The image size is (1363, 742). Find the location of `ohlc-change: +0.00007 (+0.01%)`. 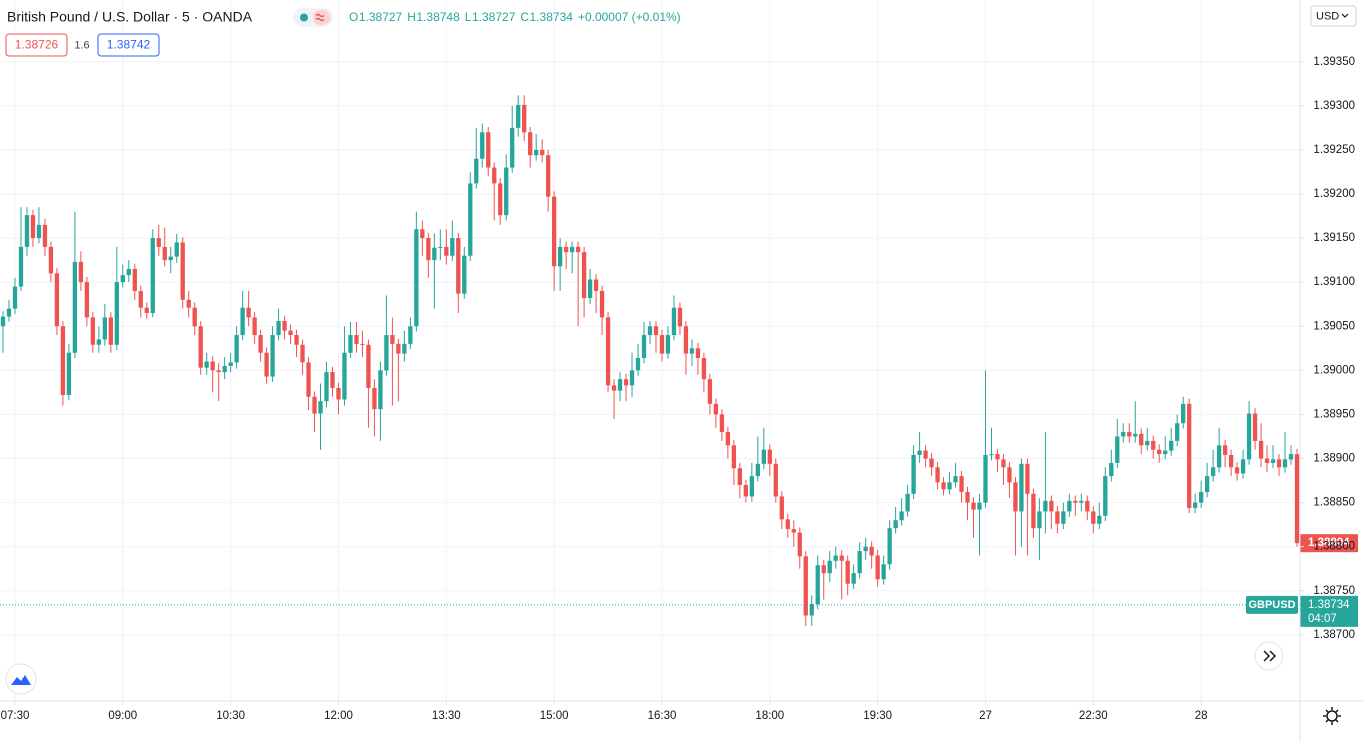

ohlc-change: +0.00007 (+0.01%) is located at coordinates (629, 17).